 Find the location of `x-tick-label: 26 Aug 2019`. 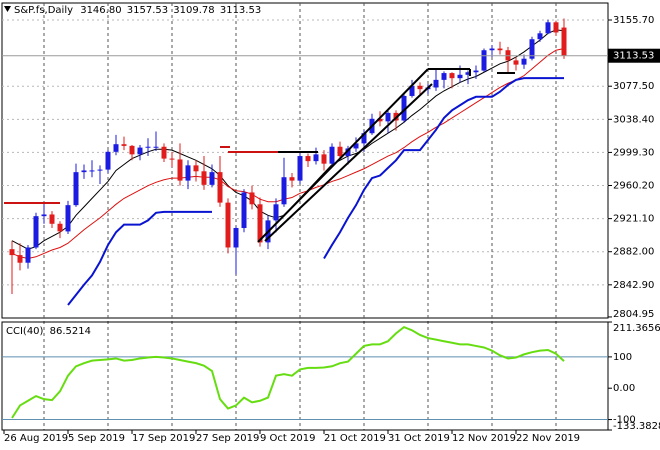

x-tick-label: 26 Aug 2019 is located at coordinates (36, 438).